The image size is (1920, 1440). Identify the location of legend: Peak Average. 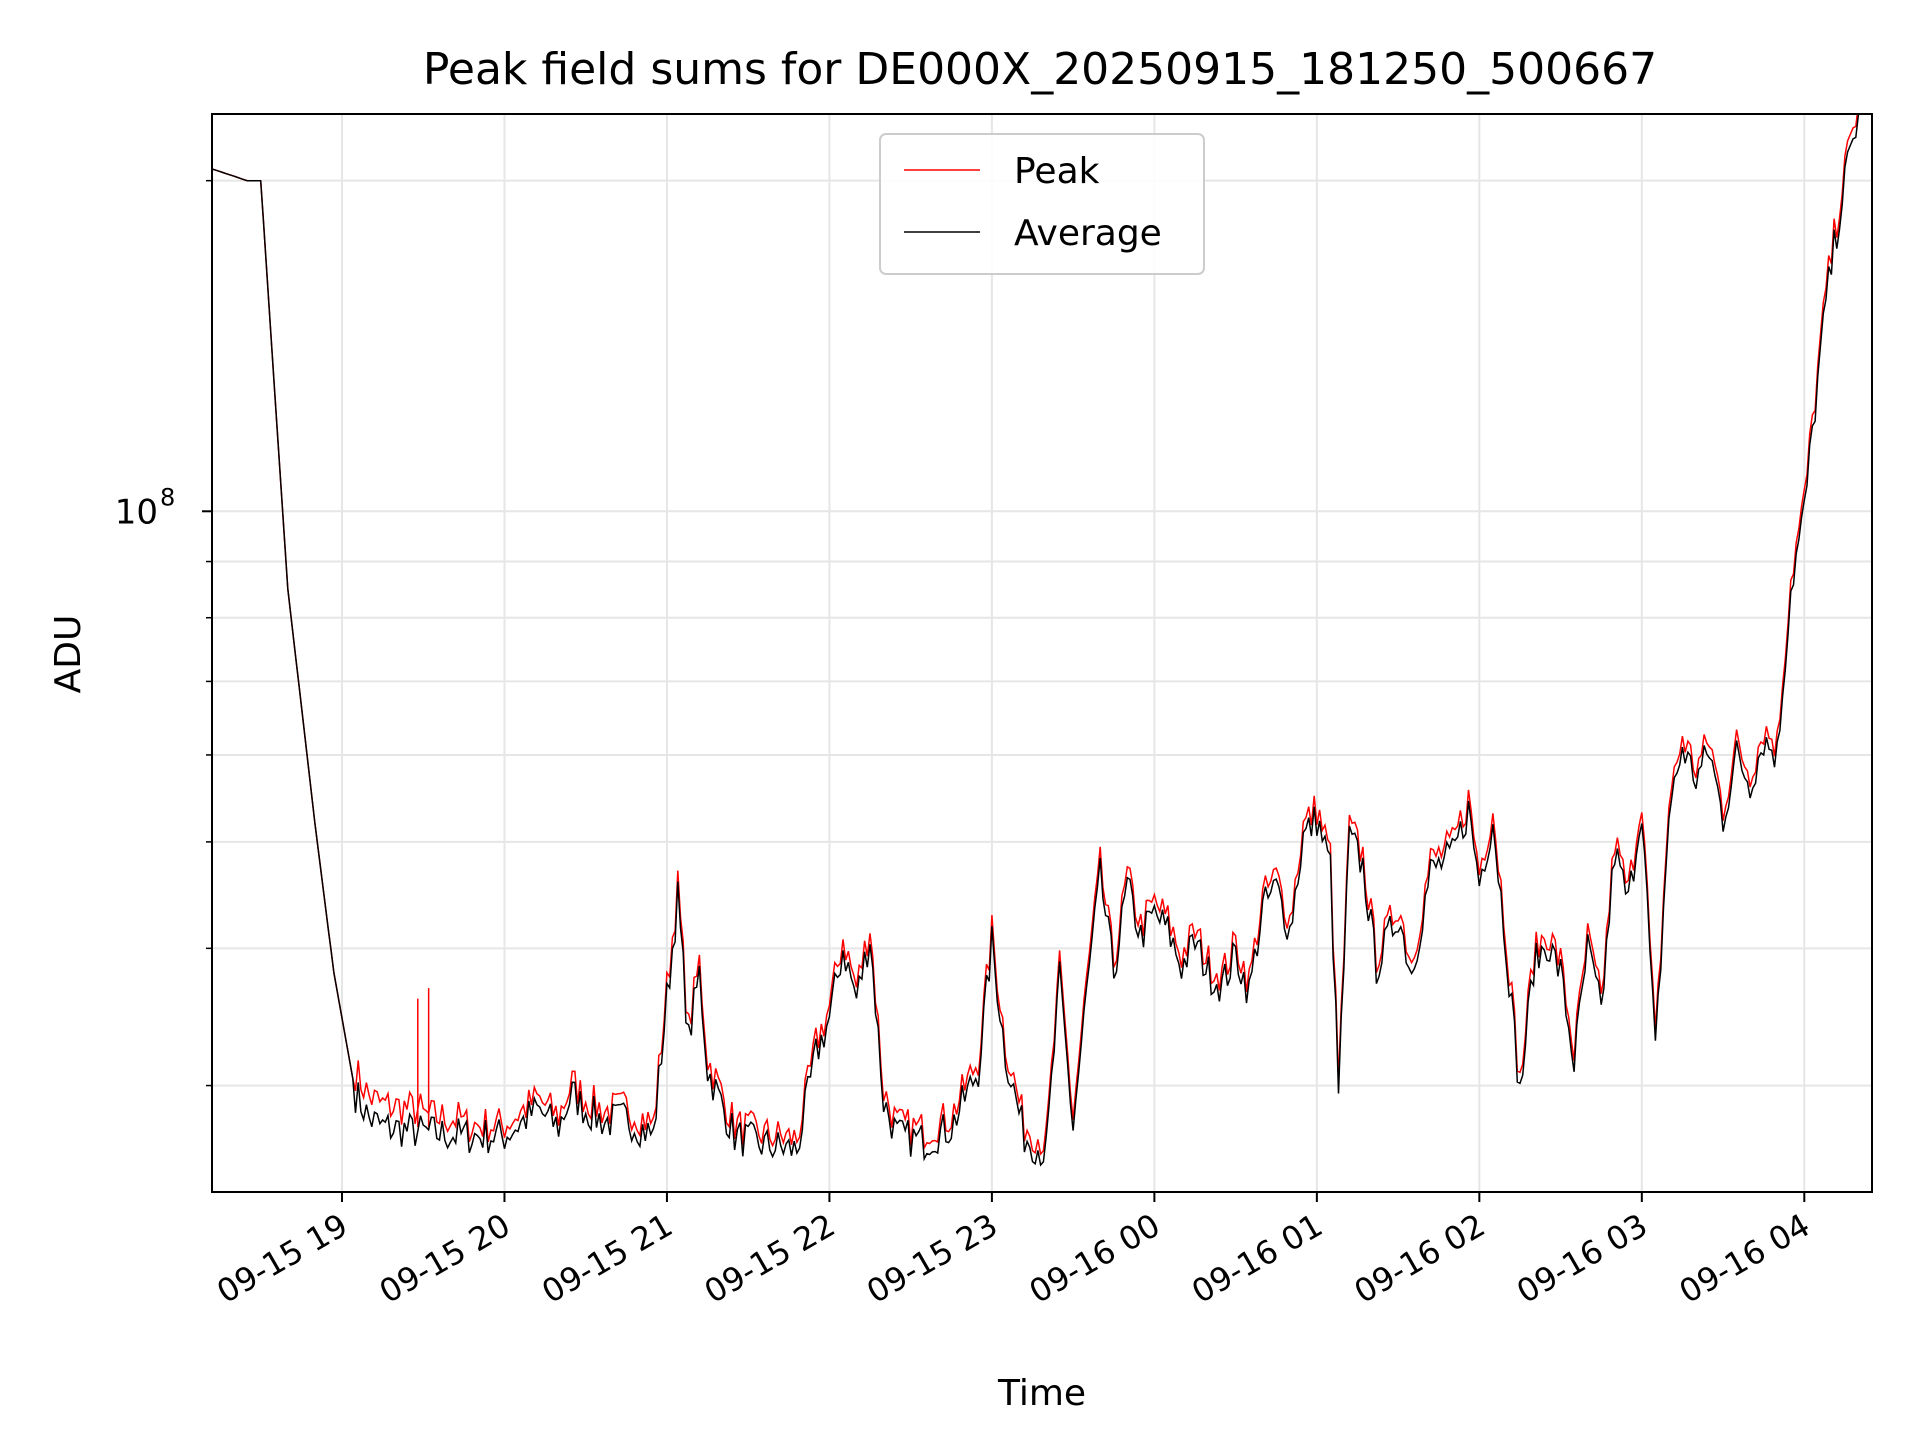
(1042, 204).